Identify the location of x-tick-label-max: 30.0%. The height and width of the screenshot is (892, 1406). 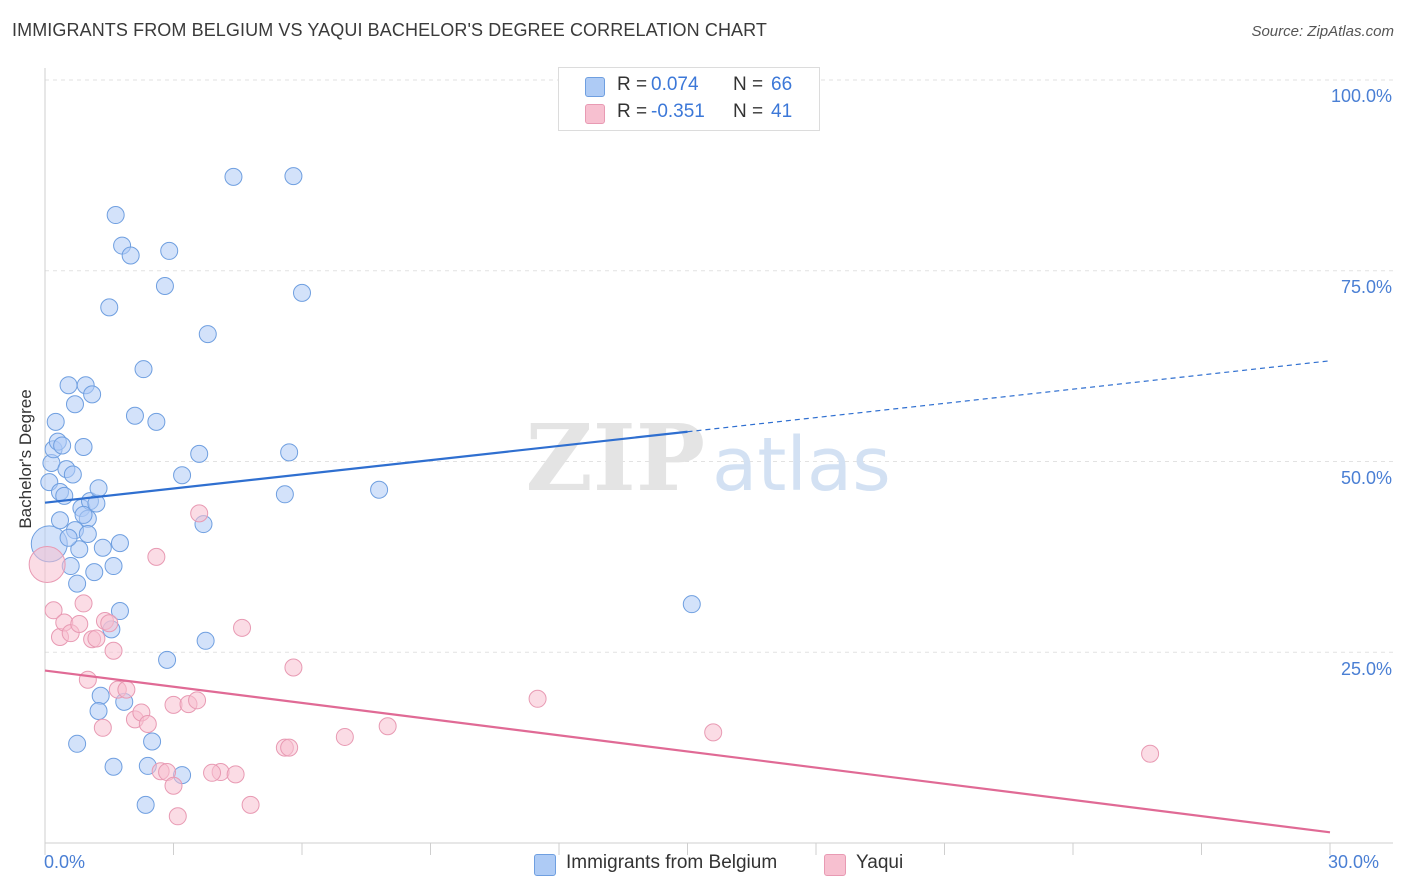
(1354, 862).